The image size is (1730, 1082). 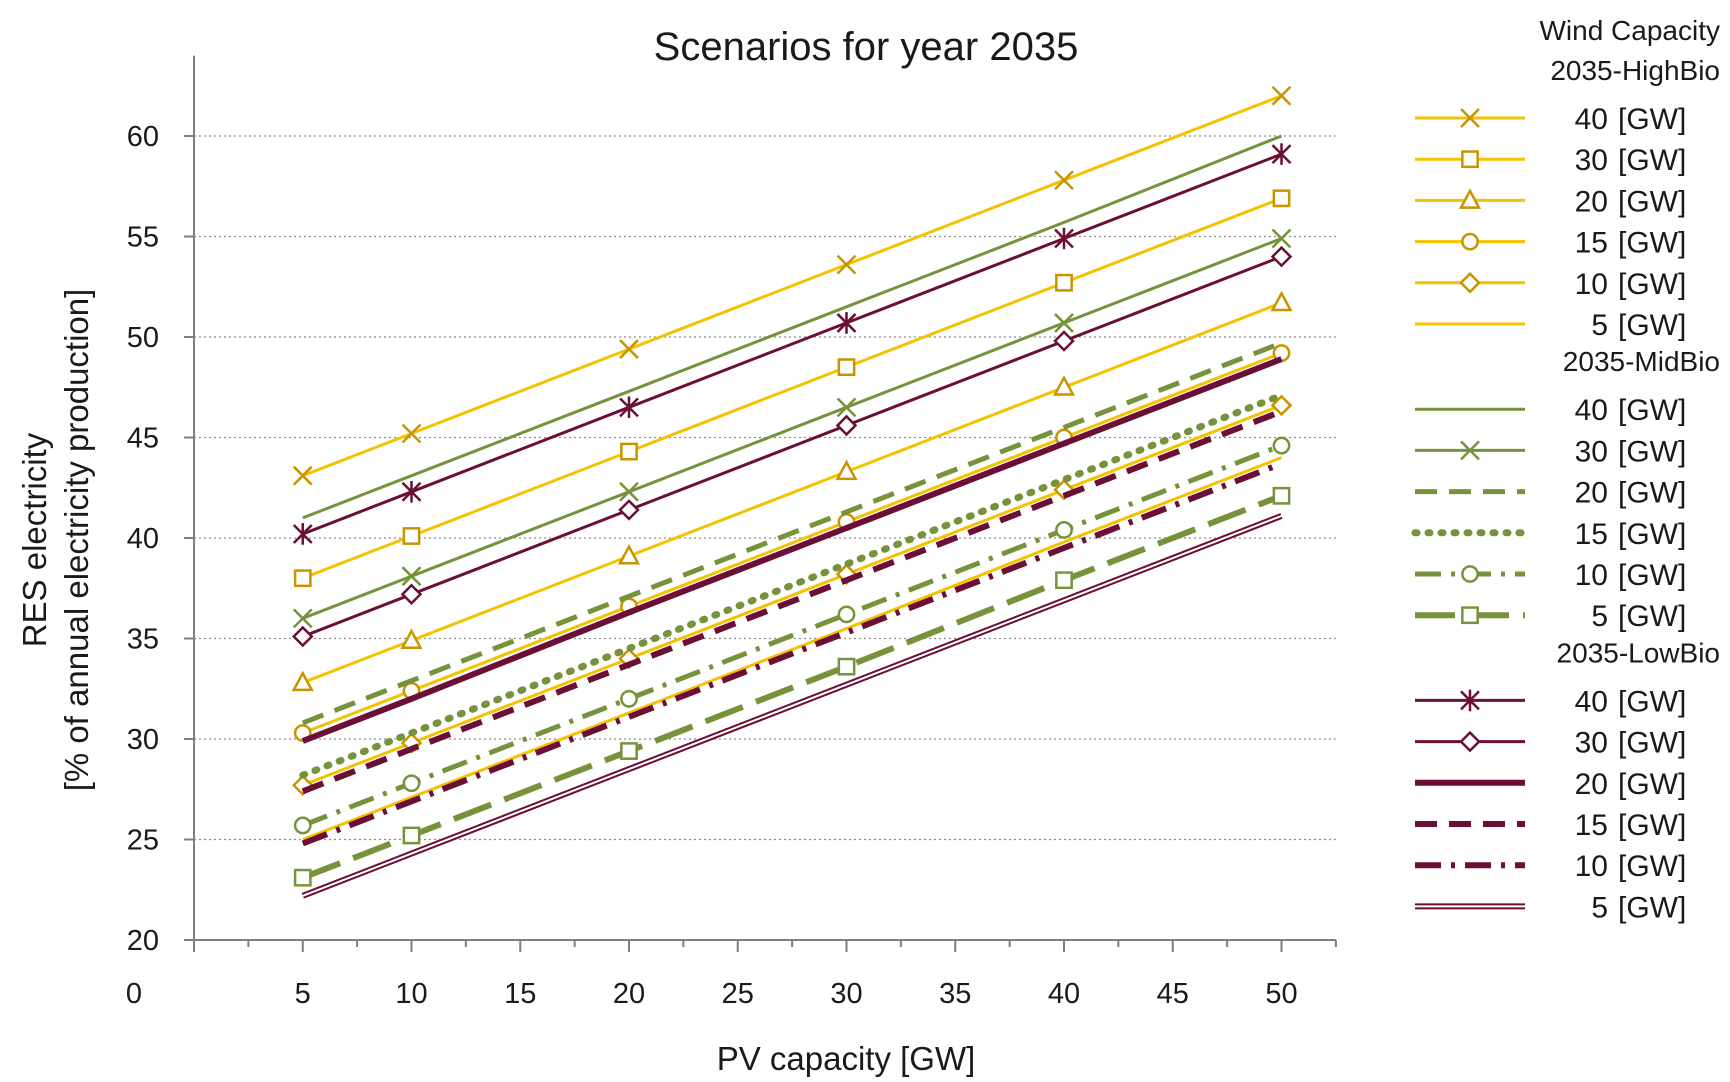 What do you see at coordinates (143, 941) in the screenshot?
I see `y-tick-label: 20` at bounding box center [143, 941].